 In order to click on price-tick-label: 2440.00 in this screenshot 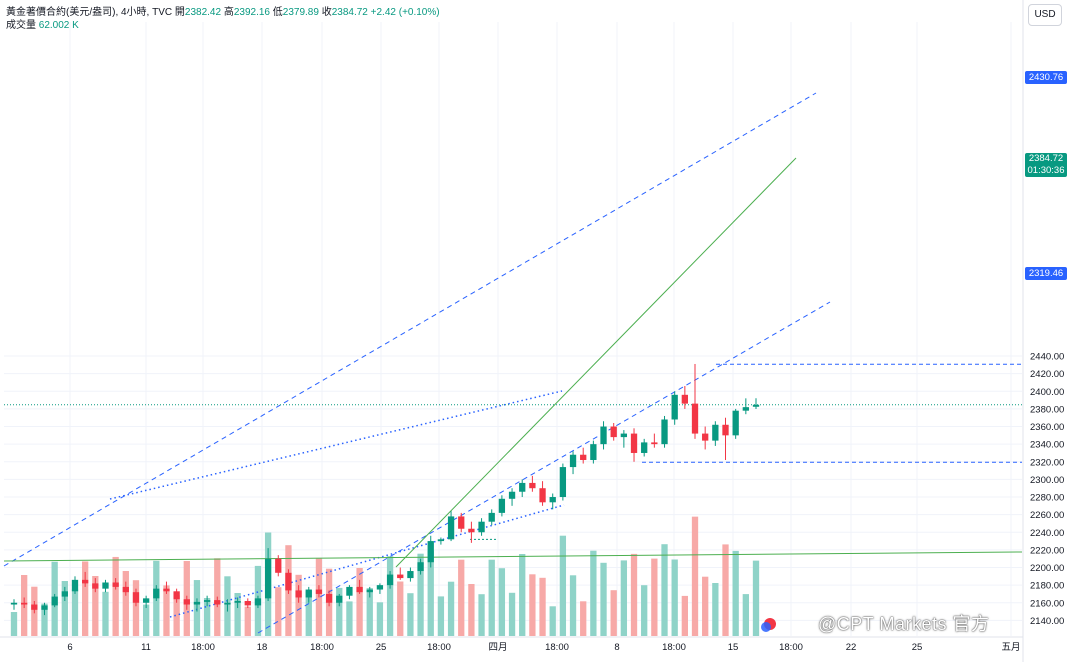, I will do `click(1047, 357)`.